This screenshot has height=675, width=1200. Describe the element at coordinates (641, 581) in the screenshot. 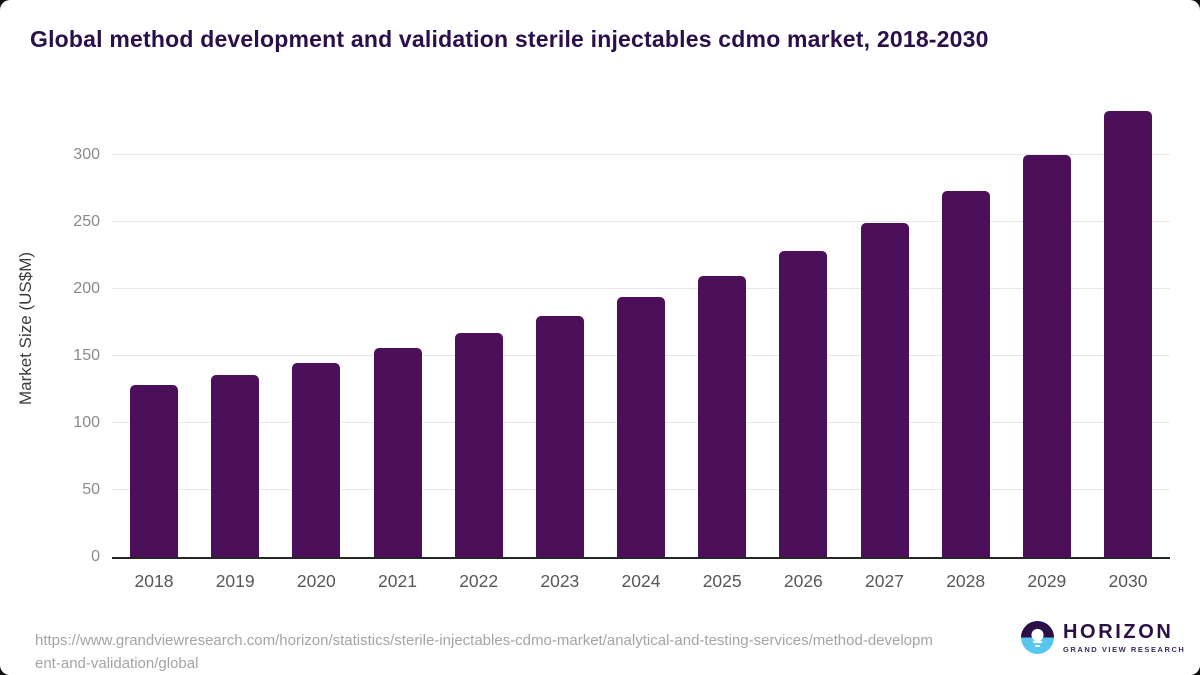

I see `x-tick-label-2024: 2024` at that location.